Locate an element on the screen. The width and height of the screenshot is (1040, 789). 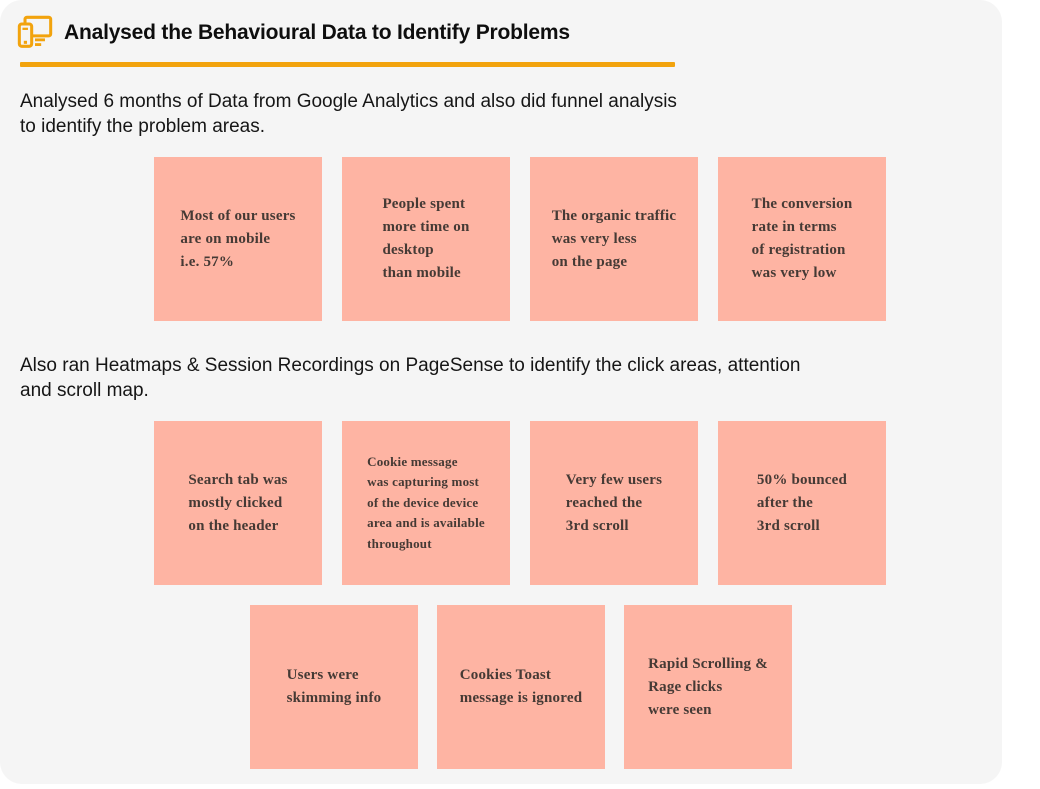
sticky-note-text: Most of our users are on mobile i.e. 57% is located at coordinates (238, 238).